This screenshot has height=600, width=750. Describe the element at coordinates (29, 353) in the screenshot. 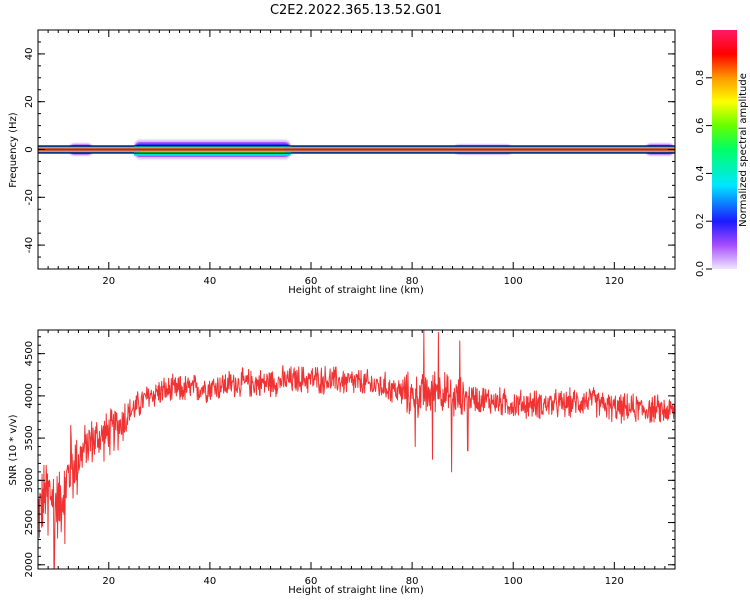

I see `y-tick-label: 4500` at that location.